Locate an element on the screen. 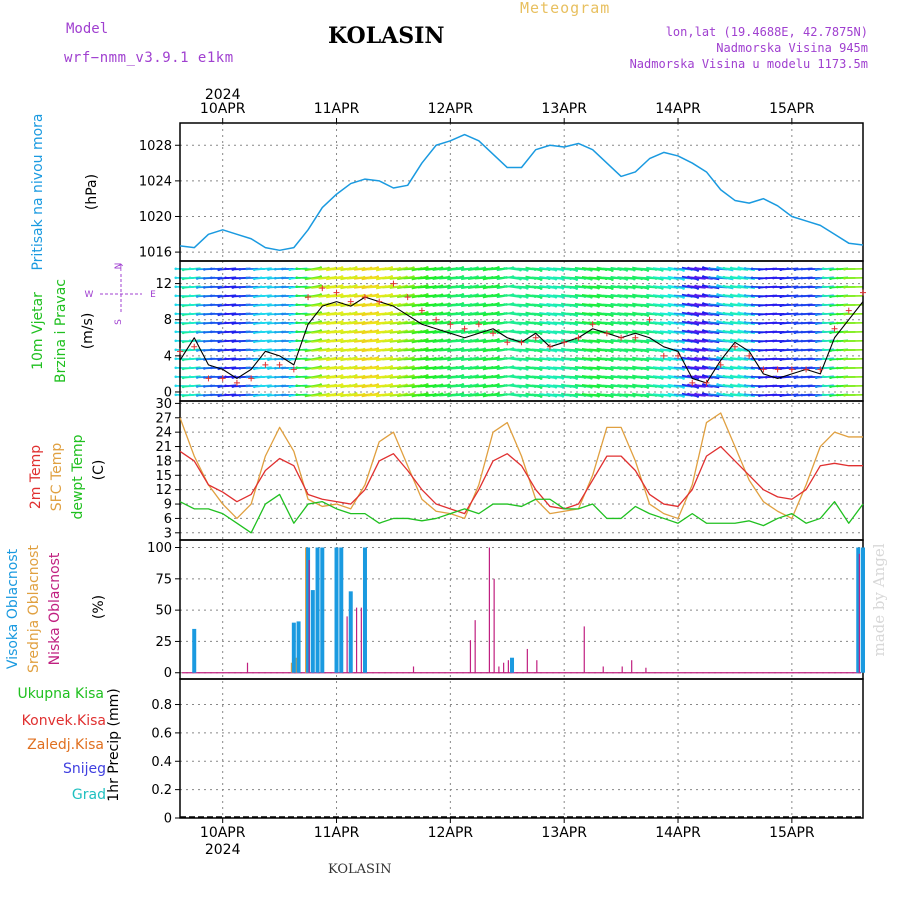 This screenshot has width=900, height=900. temp-axis-label-sfc: SFC Temp is located at coordinates (57, 477).